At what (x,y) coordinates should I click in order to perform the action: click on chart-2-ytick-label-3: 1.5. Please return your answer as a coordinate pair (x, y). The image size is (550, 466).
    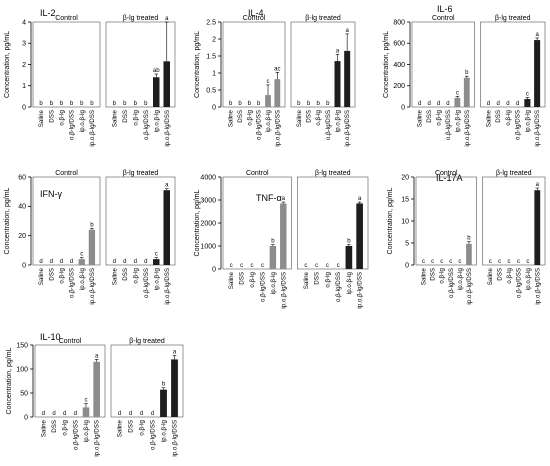
    Looking at the image, I should click on (211, 56).